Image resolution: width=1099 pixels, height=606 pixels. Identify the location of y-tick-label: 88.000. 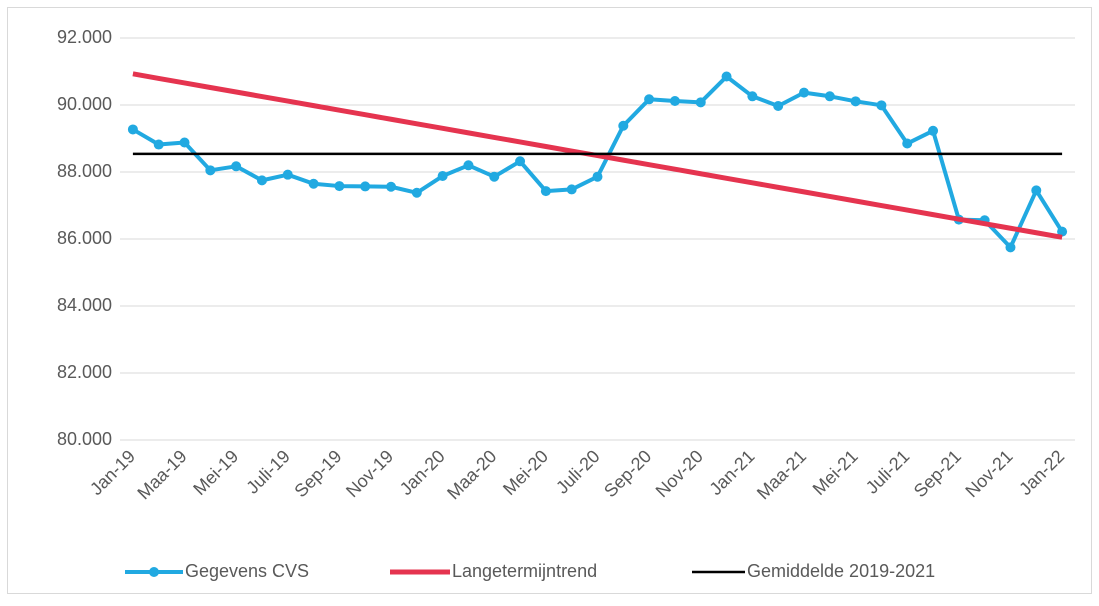
(84, 171).